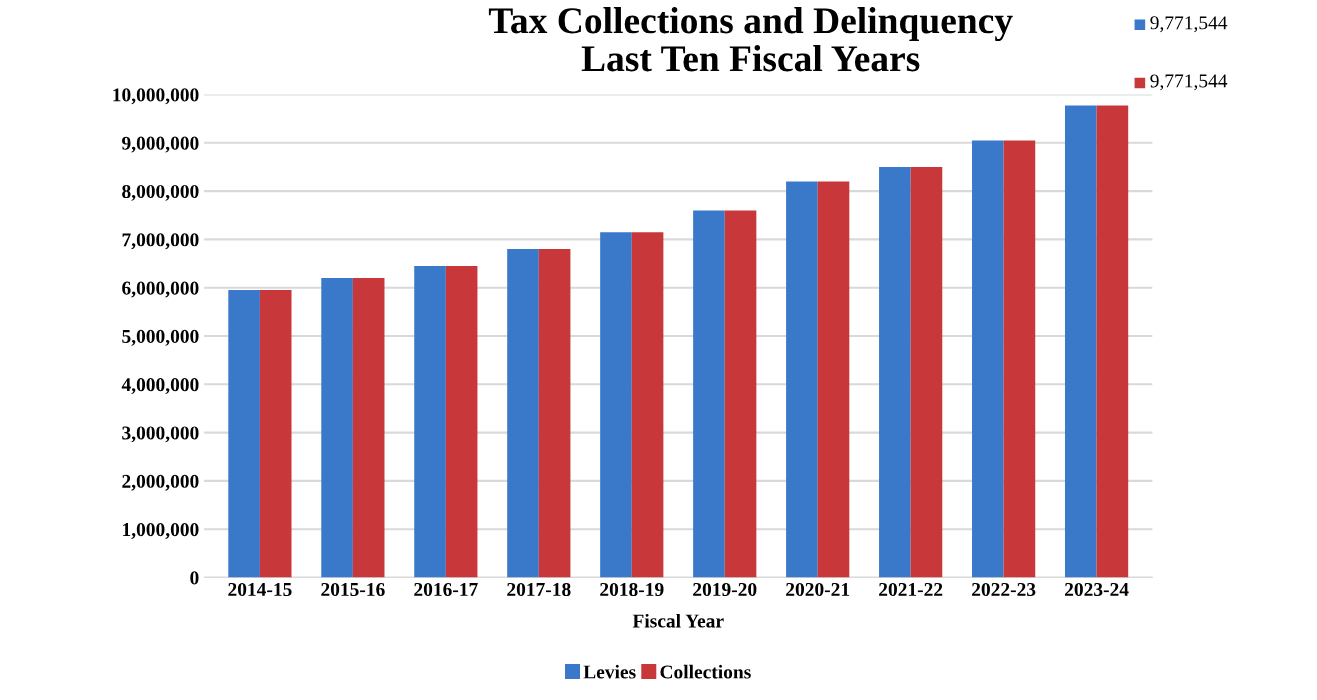 The width and height of the screenshot is (1317, 700). What do you see at coordinates (705, 671) in the screenshot?
I see `legend-label: Collections` at bounding box center [705, 671].